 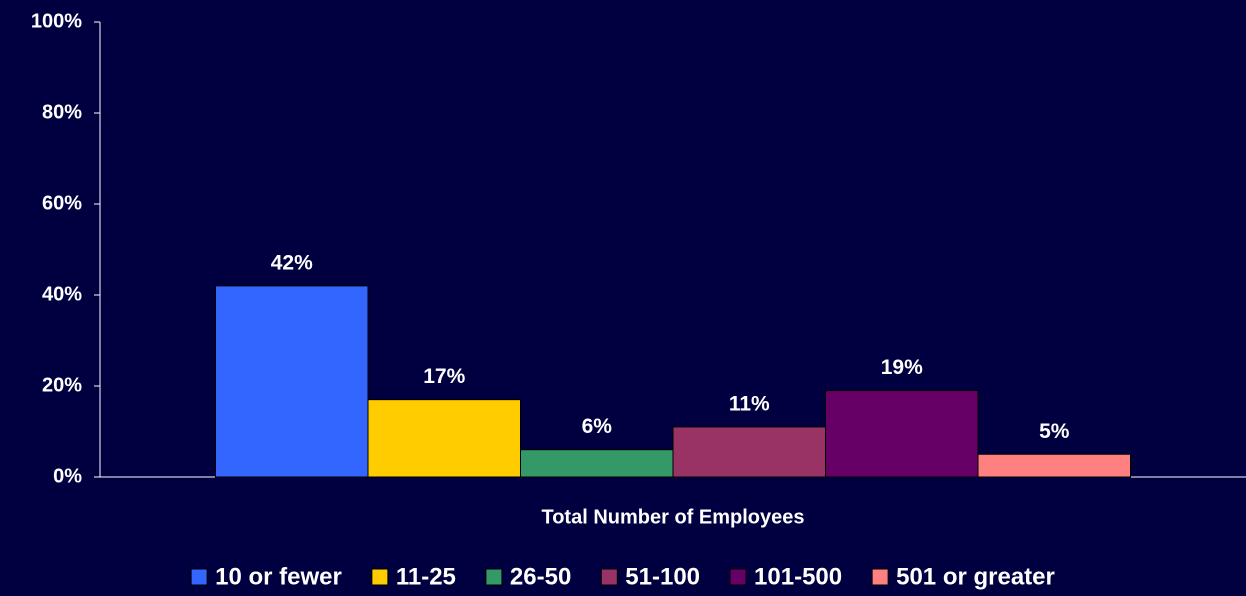 I want to click on value-label: 6%, so click(x=597, y=426).